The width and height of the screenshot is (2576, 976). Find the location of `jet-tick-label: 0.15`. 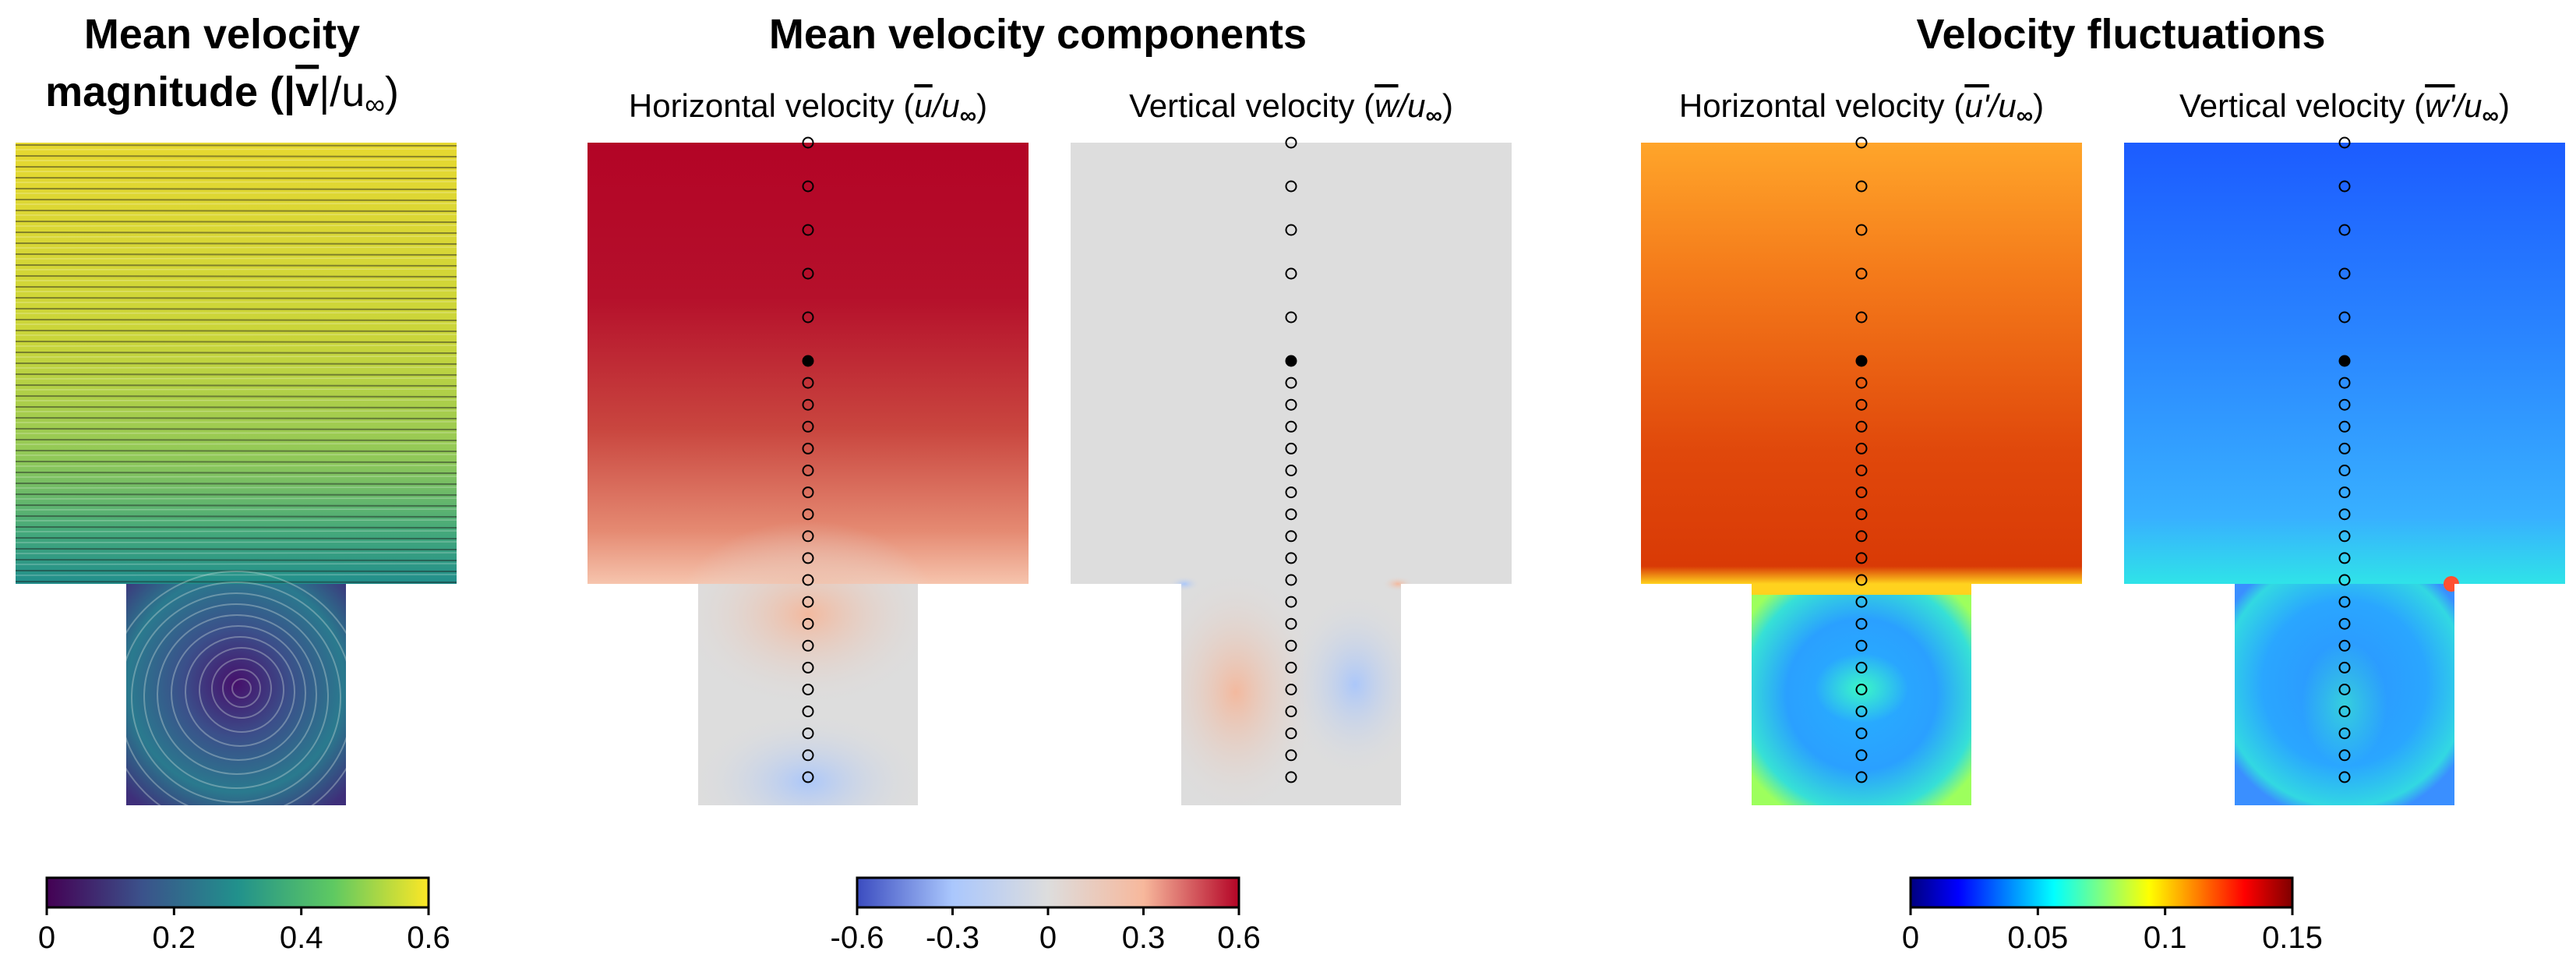

jet-tick-label: 0.15 is located at coordinates (2292, 938).